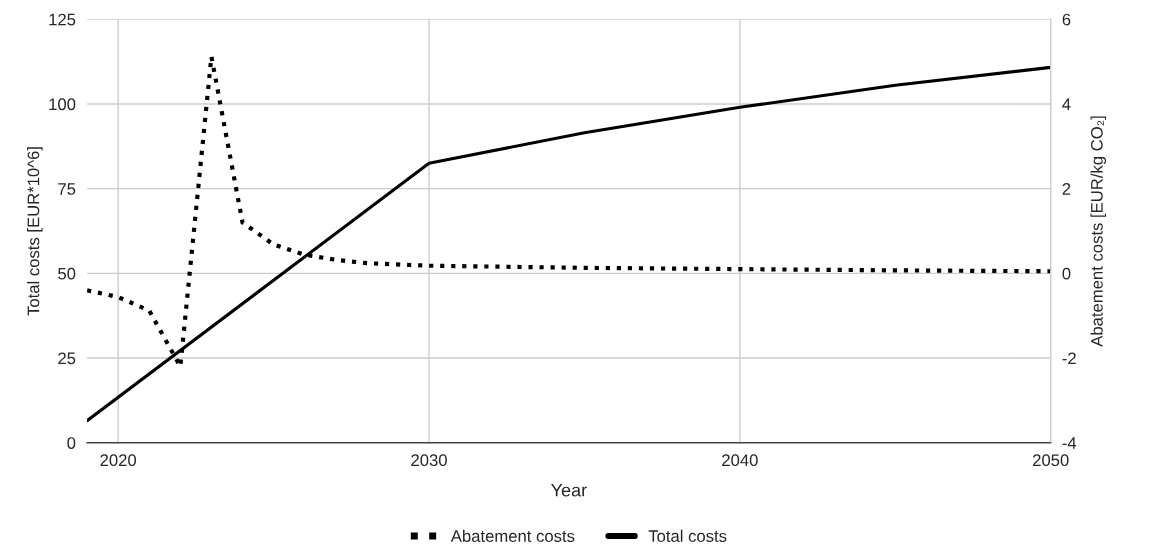  What do you see at coordinates (1051, 460) in the screenshot?
I see `x-tick-label: 2050` at bounding box center [1051, 460].